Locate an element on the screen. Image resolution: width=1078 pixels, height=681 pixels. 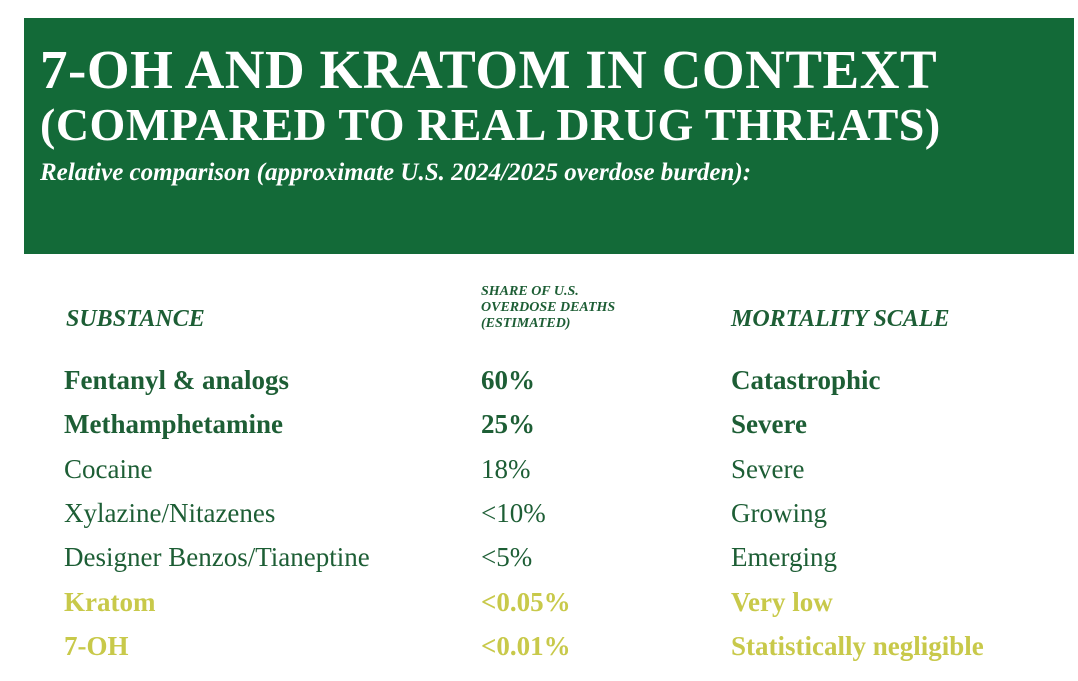
column-header-mortality: MORTALITY SCALE is located at coordinates (840, 319).